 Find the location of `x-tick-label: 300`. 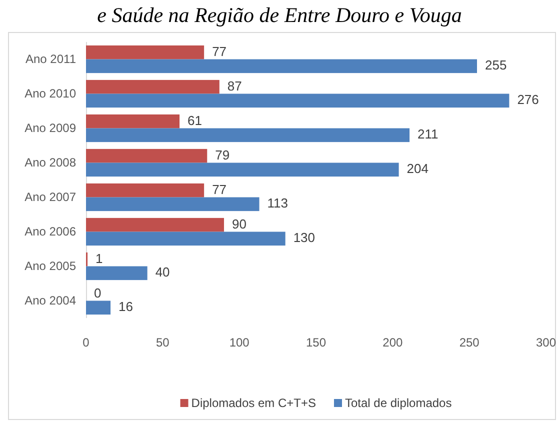

x-tick-label: 300 is located at coordinates (546, 343).